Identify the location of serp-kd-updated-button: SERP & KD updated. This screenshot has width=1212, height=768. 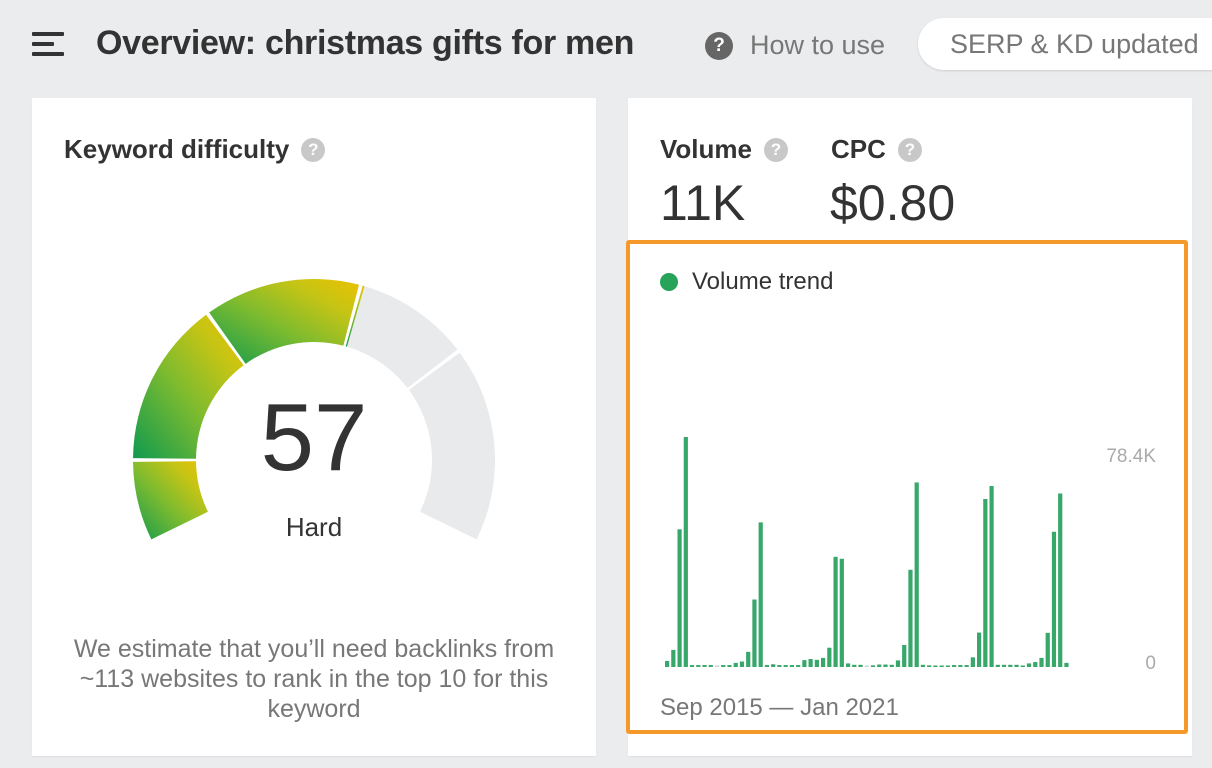
(1065, 44).